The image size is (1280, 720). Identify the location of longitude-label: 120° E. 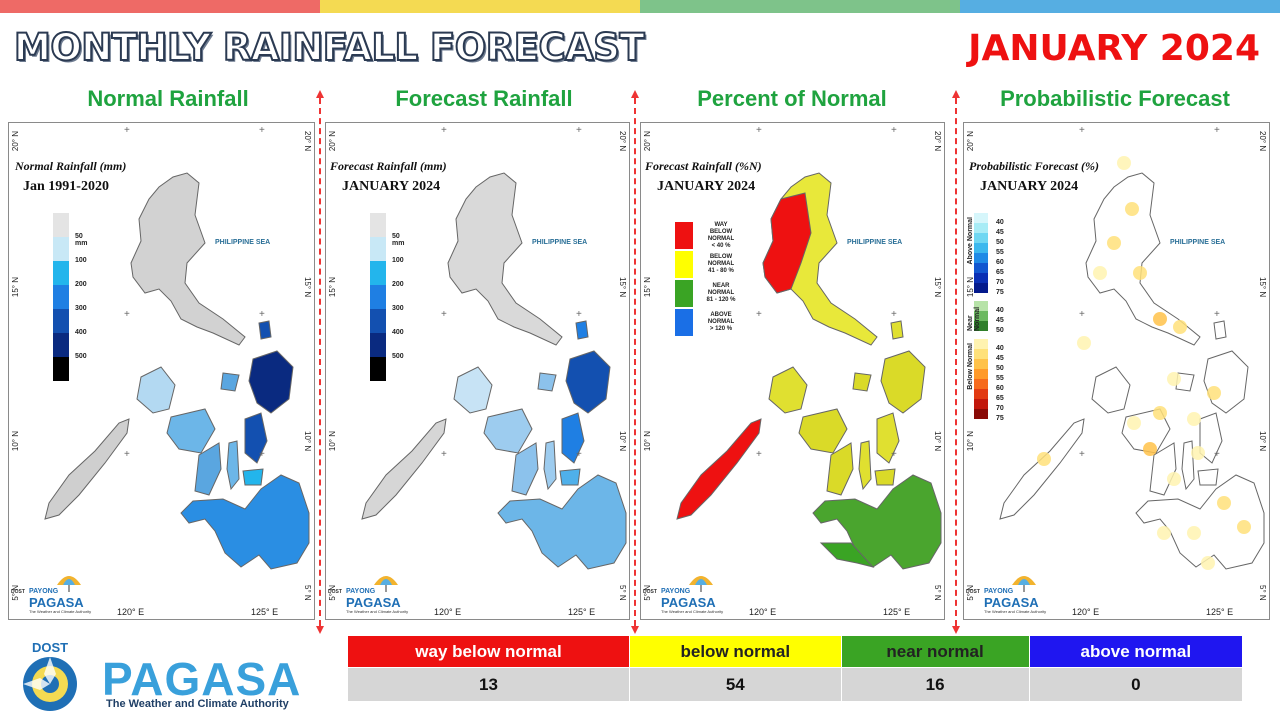
(131, 612).